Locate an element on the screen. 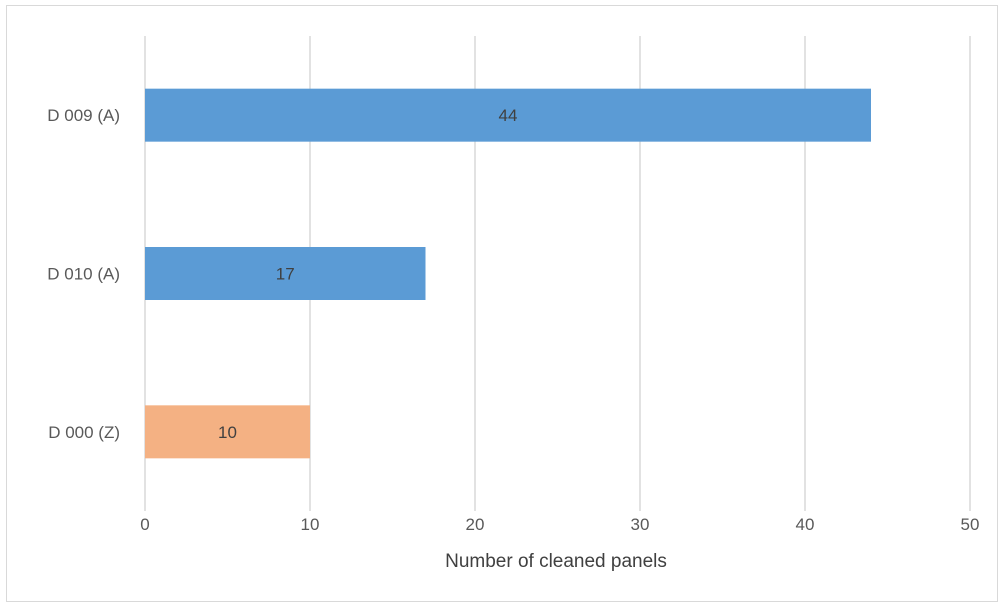 The image size is (1006, 608). x-tick-label: 40 is located at coordinates (805, 524).